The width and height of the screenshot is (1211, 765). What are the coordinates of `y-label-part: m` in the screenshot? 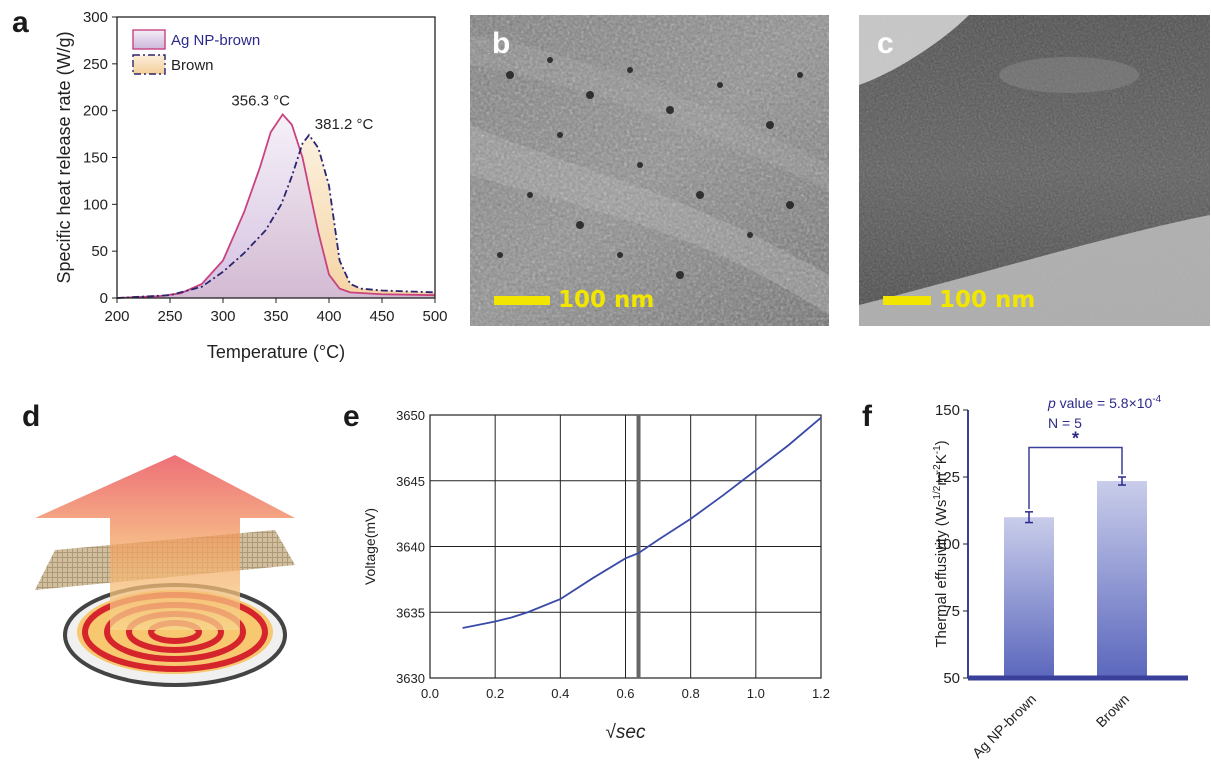 It's located at (941, 479).